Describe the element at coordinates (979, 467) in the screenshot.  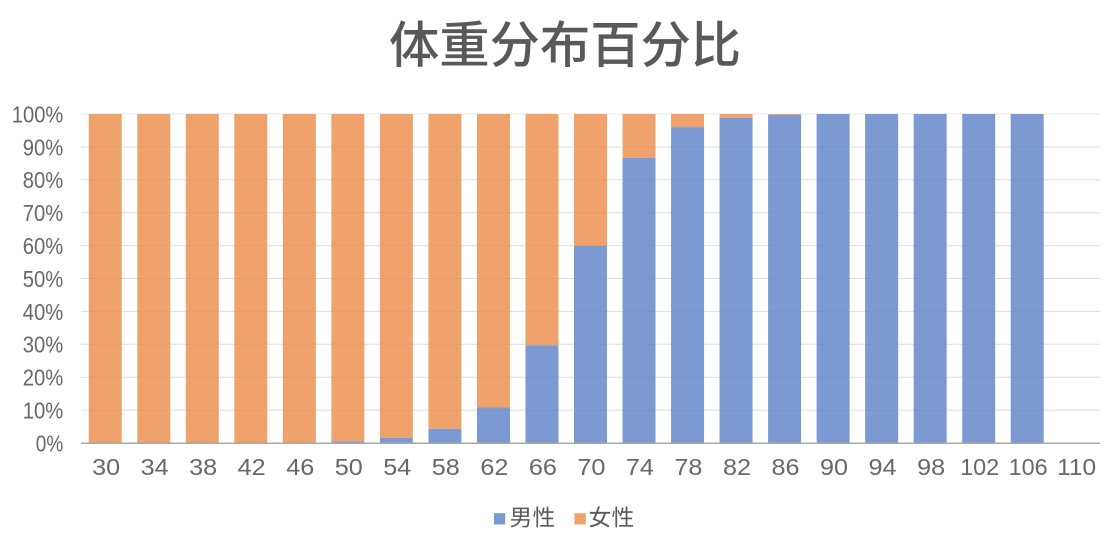
I see `svg-text: 102` at that location.